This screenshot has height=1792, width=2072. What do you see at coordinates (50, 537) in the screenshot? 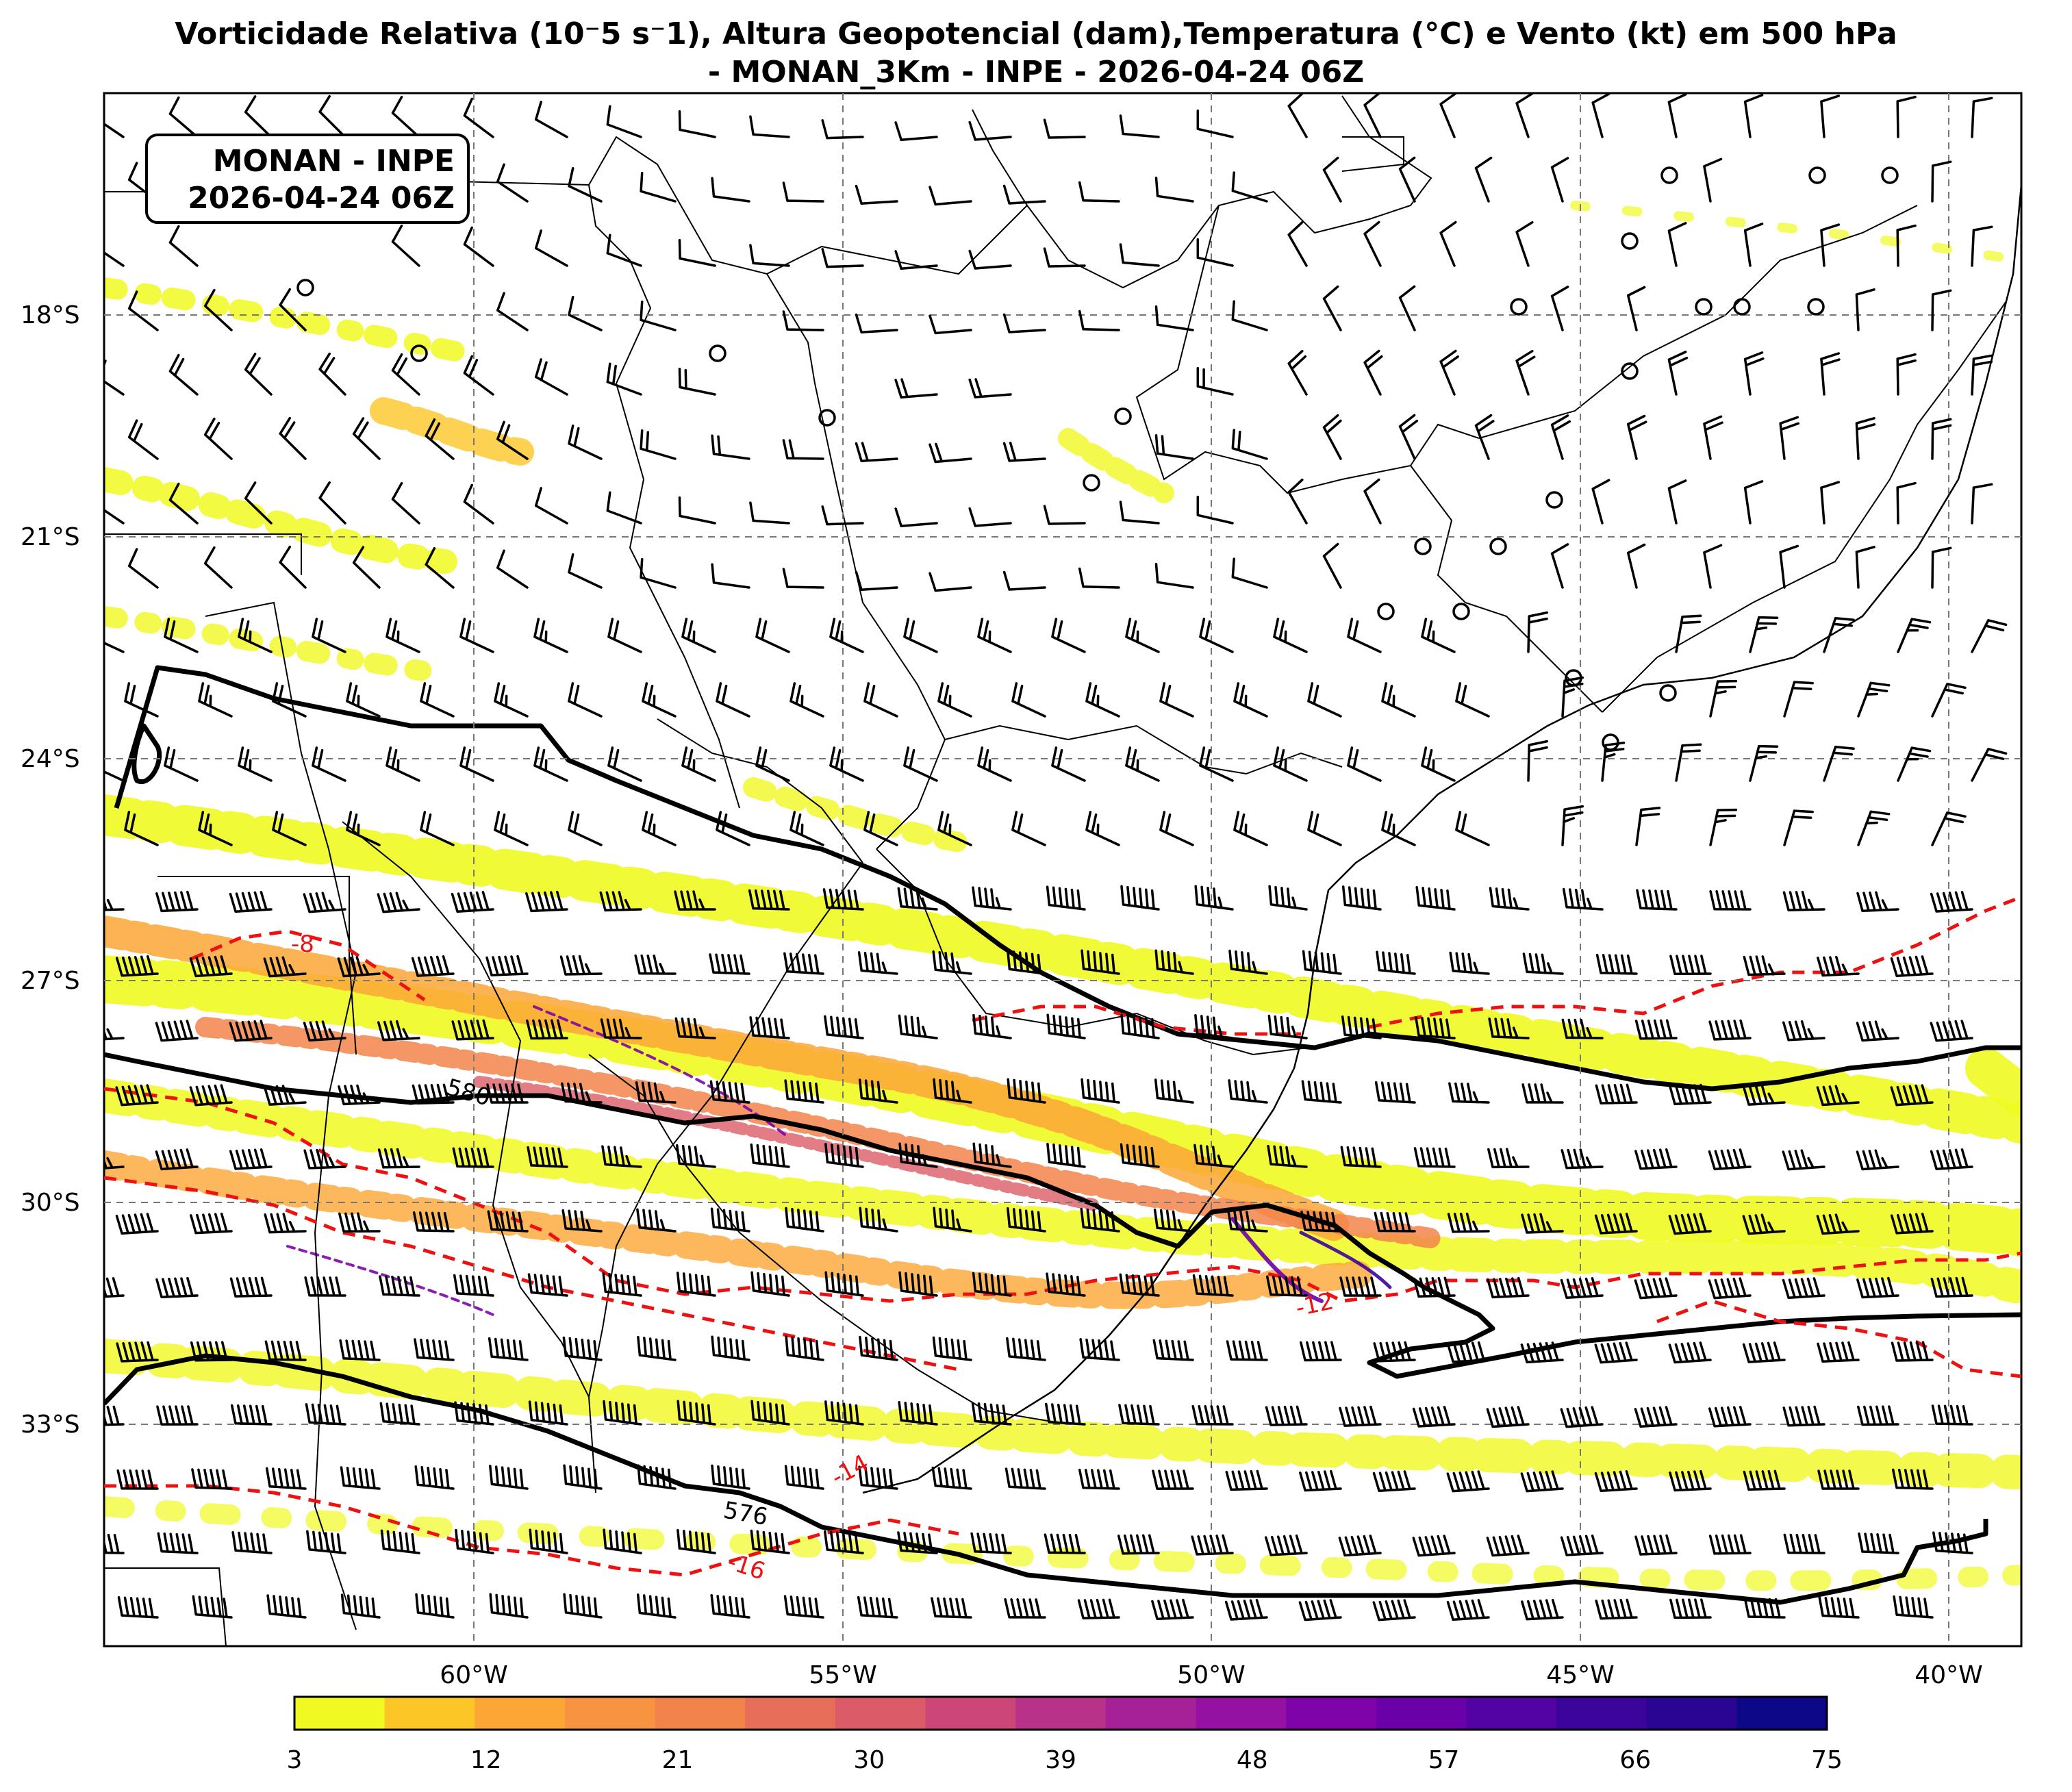
I see `lat-tick-label: 21°S` at bounding box center [50, 537].